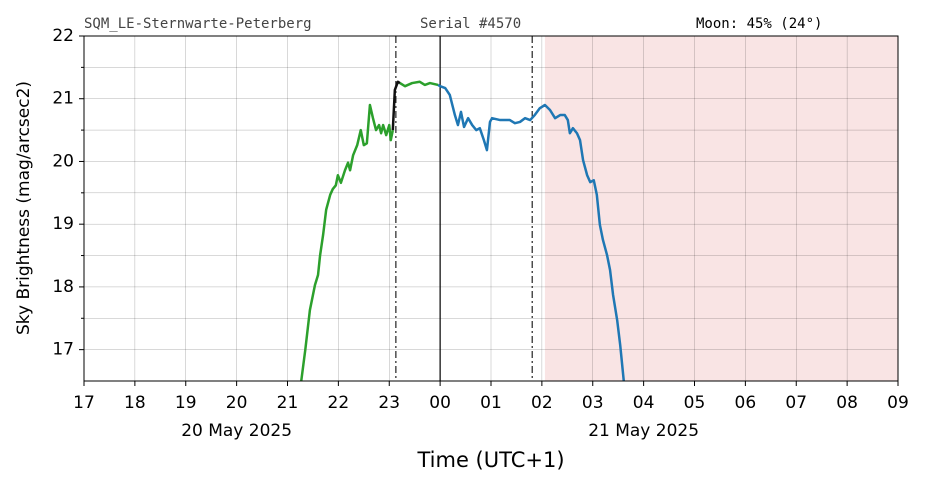 This screenshot has height=488, width=926. What do you see at coordinates (63, 224) in the screenshot?
I see `y-tick-label: 19` at bounding box center [63, 224].